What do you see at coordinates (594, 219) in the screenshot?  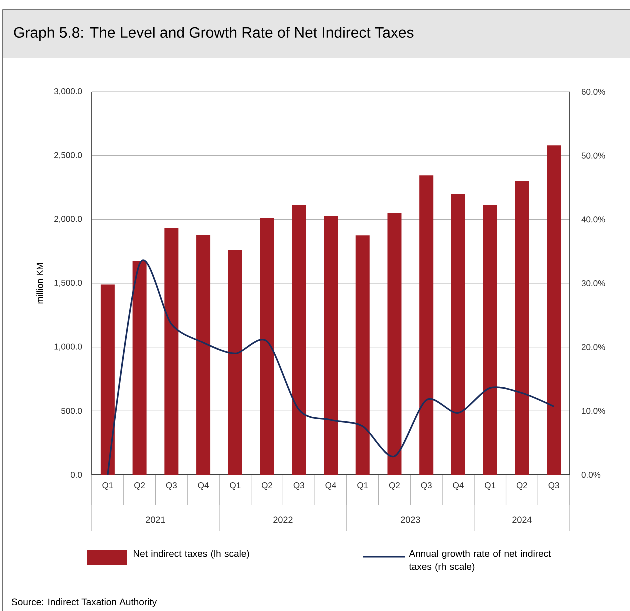 I see `y2-tick-label: 40.0%` at bounding box center [594, 219].